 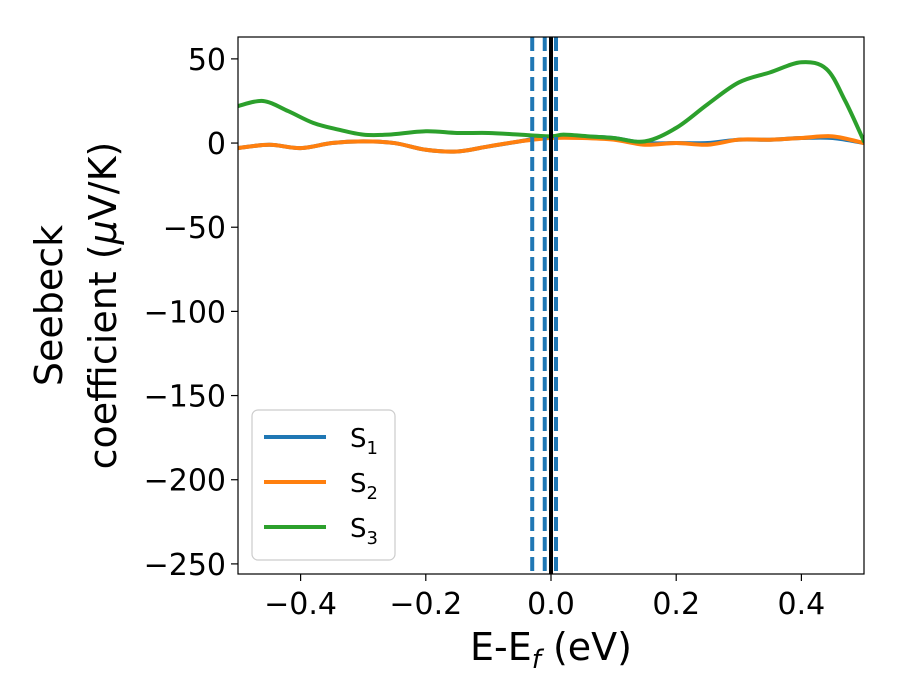 What do you see at coordinates (364, 486) in the screenshot?
I see `legend-label-s2: S2` at bounding box center [364, 486].